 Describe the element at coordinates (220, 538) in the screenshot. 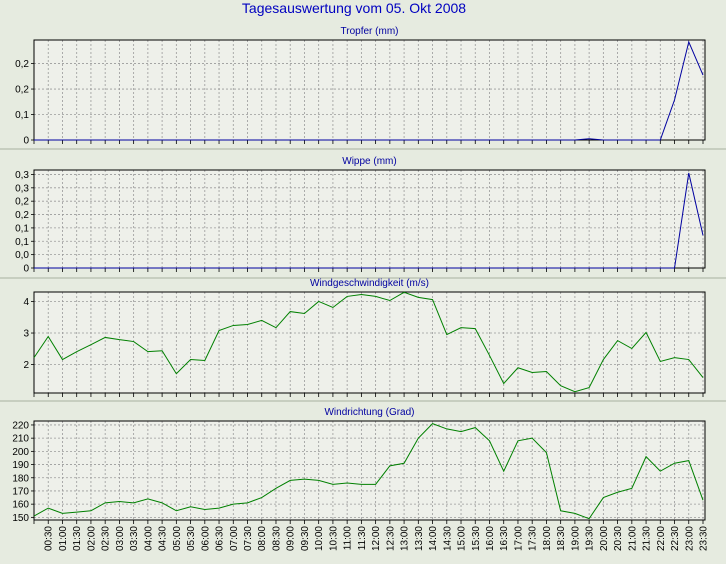

I see `x-tick-label: 06:30` at that location.